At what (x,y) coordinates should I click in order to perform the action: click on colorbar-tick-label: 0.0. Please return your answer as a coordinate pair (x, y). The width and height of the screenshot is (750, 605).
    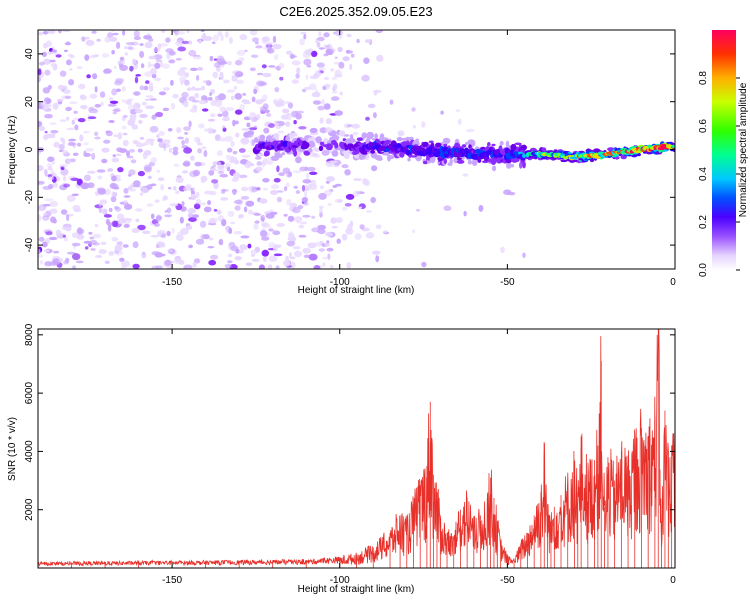
    Looking at the image, I should click on (703, 270).